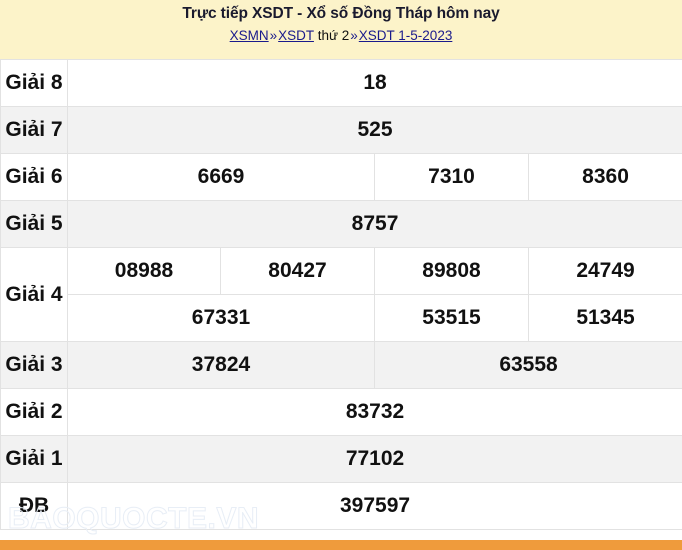 This screenshot has height=550, width=682. What do you see at coordinates (604, 177) in the screenshot?
I see `prize-value-giai6-3: 8360` at bounding box center [604, 177].